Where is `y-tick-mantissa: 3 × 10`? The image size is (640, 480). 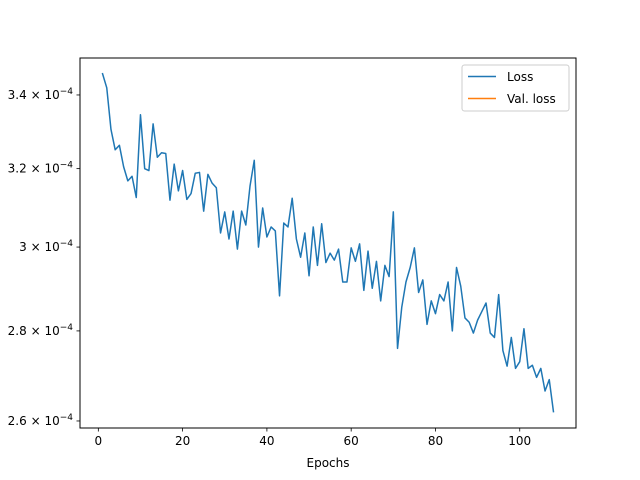
y-tick-mantissa: 3 × 10 is located at coordinates (39, 247).